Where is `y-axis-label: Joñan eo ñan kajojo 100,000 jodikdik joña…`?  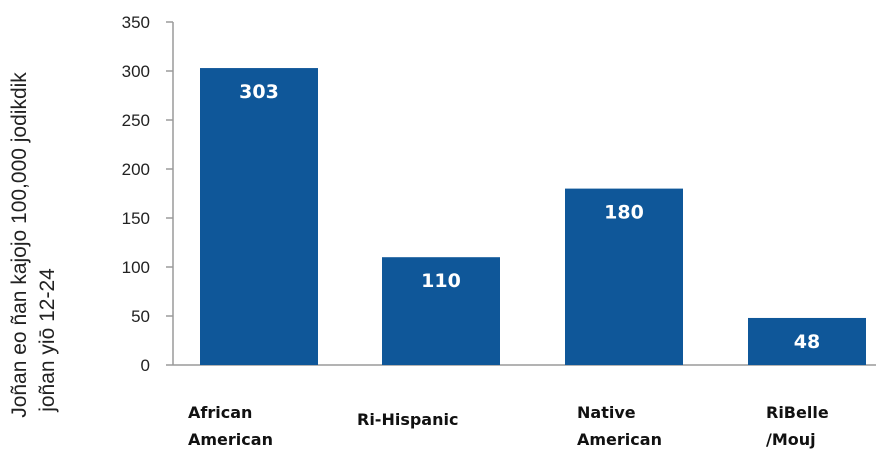
y-axis-label: Joñan eo ñan kajojo 100,000 jodikdik joña… is located at coordinates (33, 245).